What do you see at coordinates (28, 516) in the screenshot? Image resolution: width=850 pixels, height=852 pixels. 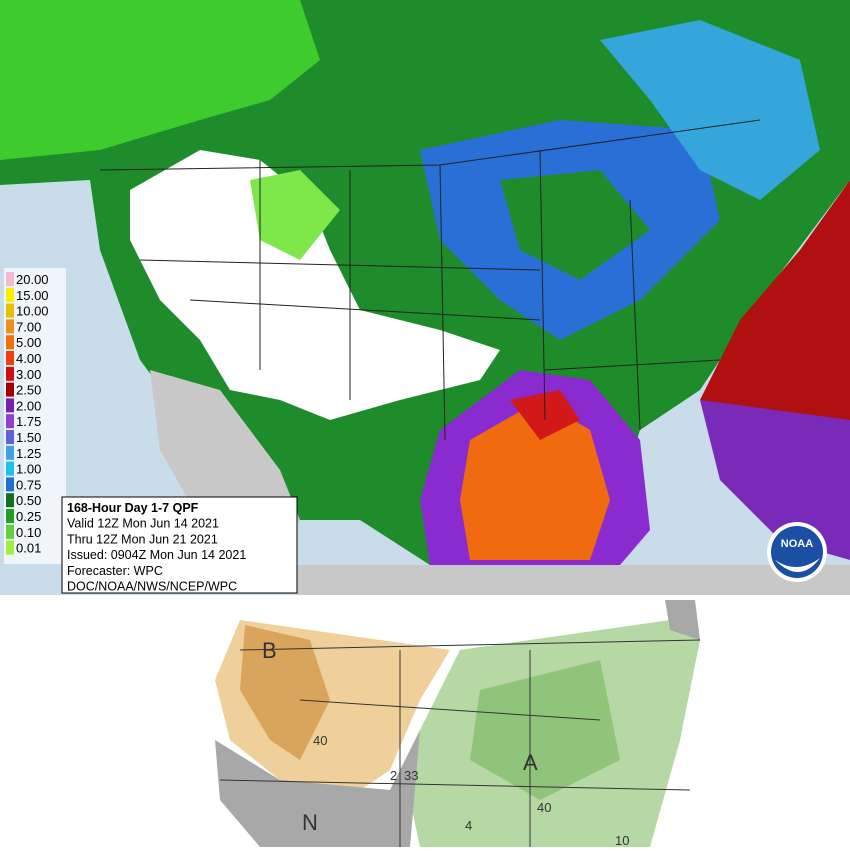 I see `legend-label: 0.25` at bounding box center [28, 516].